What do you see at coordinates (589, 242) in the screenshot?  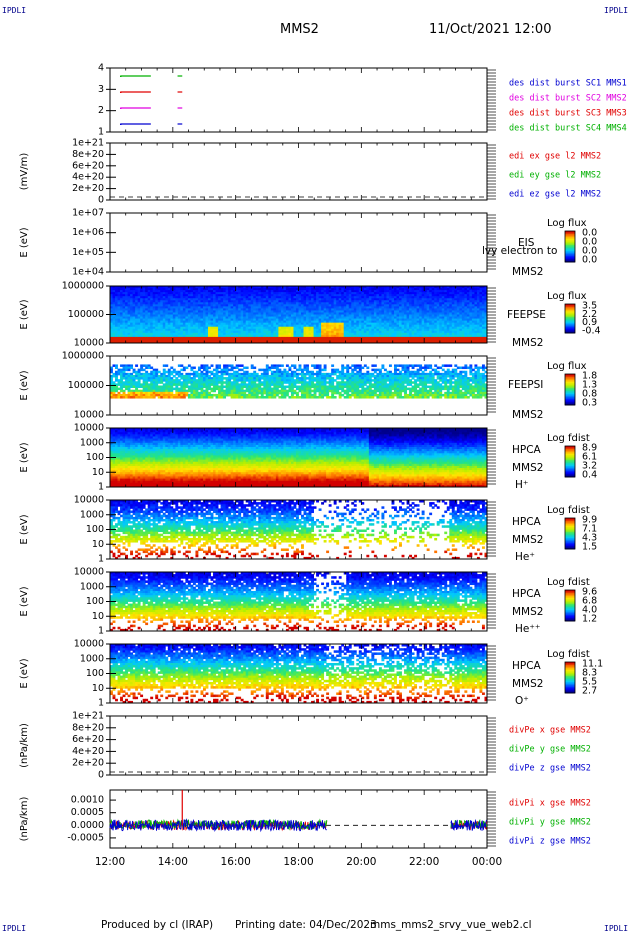 I see `colorbar-tick-label: 0.0` at bounding box center [589, 242].